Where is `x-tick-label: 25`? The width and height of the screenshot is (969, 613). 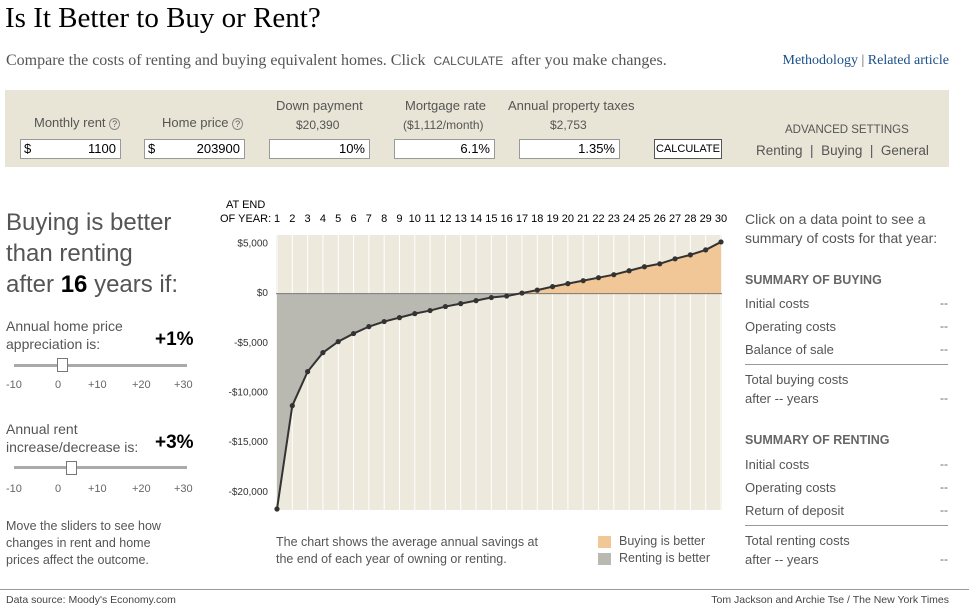 x-tick-label: 25 is located at coordinates (644, 219).